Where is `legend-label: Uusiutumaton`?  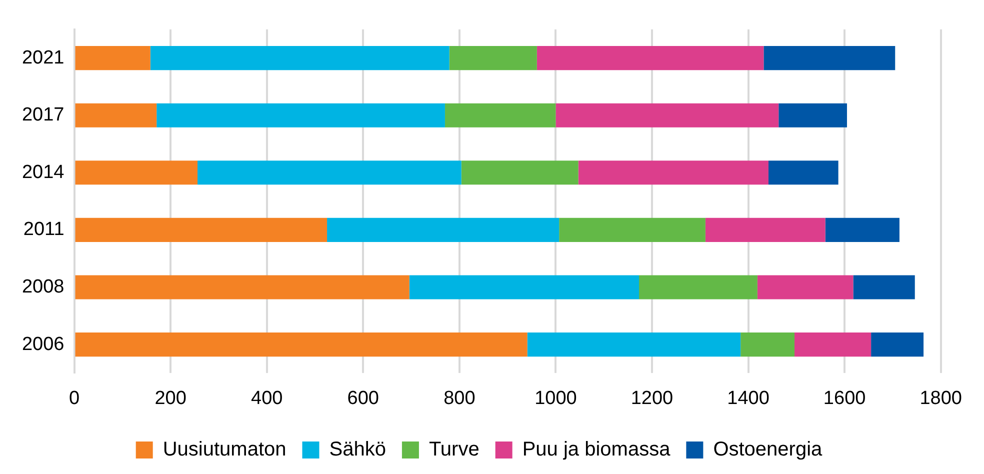 legend-label: Uusiutumaton is located at coordinates (224, 449).